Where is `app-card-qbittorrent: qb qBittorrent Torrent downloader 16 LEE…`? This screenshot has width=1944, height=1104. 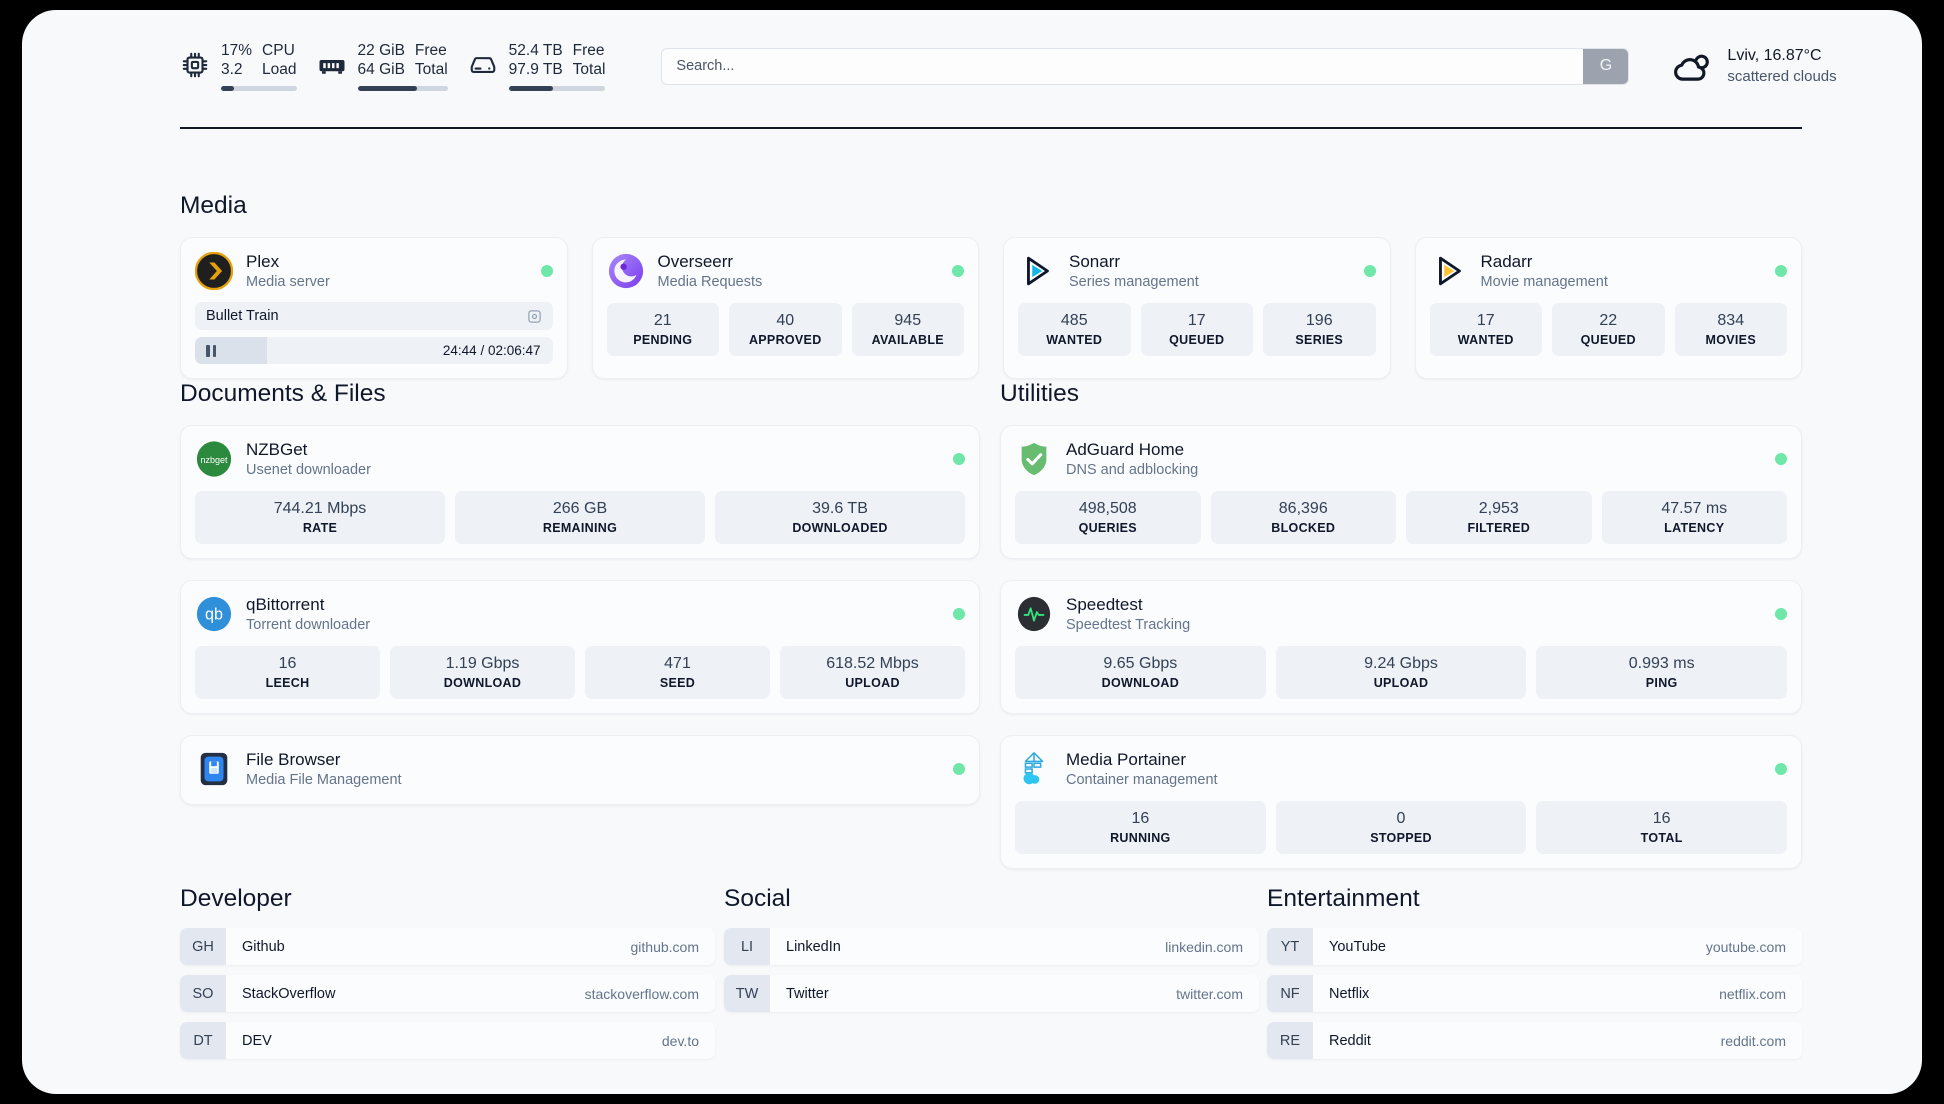 app-card-qbittorrent: qb qBittorrent Torrent downloader 16 LEE… is located at coordinates (580, 647).